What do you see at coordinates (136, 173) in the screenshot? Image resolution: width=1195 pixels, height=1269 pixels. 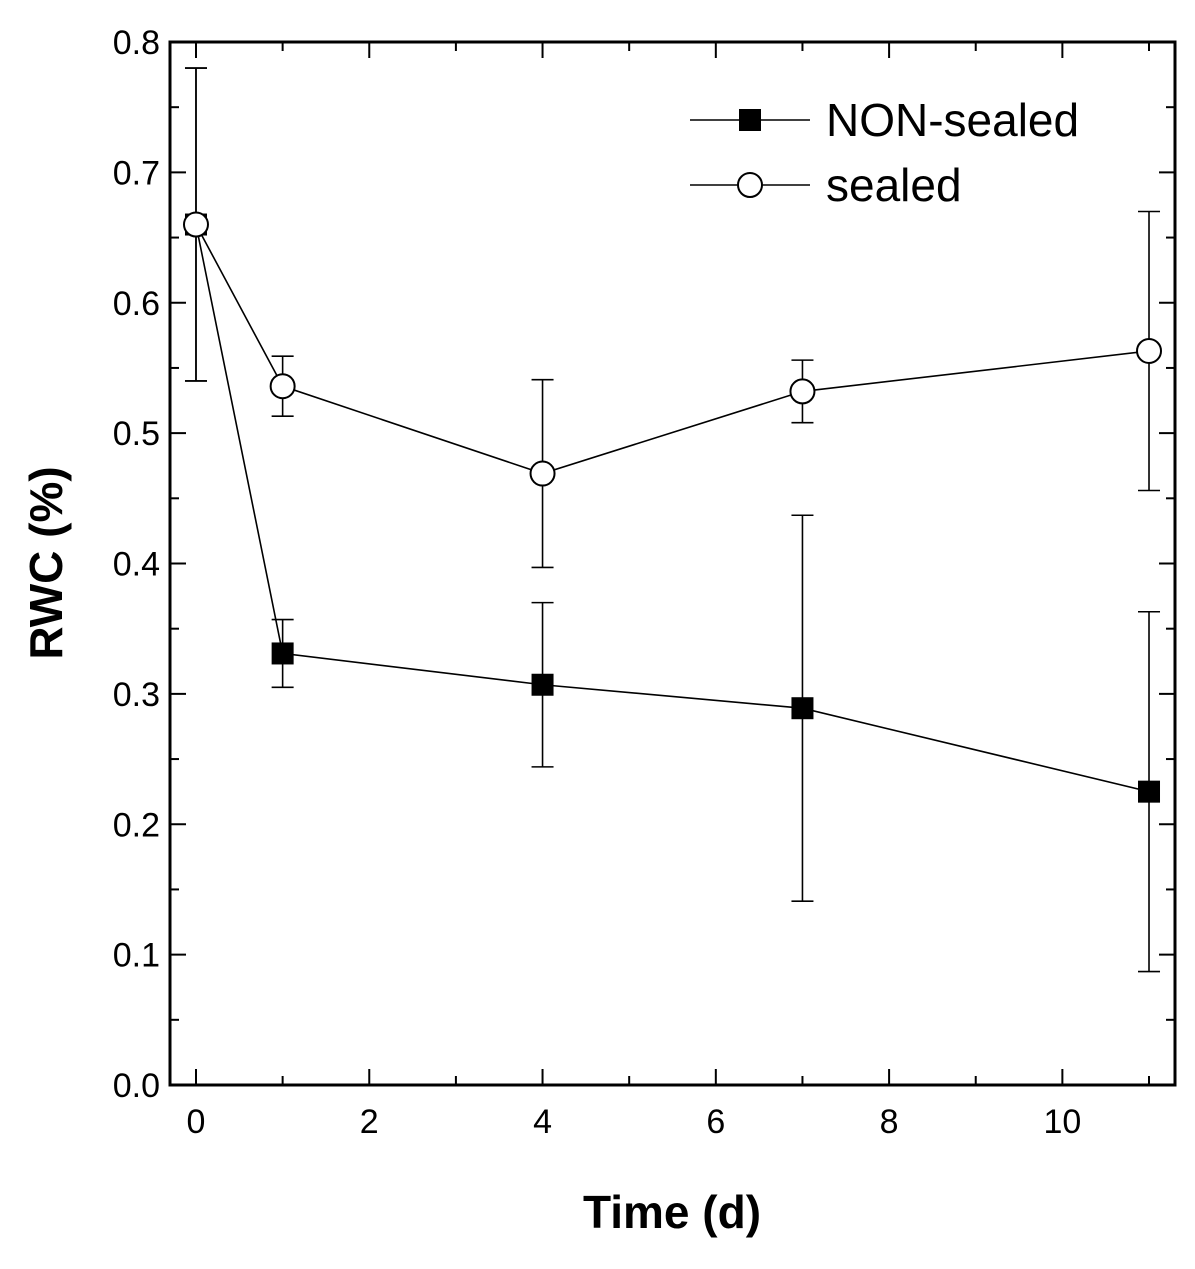 I see `y-tick-label: 0.7` at bounding box center [136, 173].